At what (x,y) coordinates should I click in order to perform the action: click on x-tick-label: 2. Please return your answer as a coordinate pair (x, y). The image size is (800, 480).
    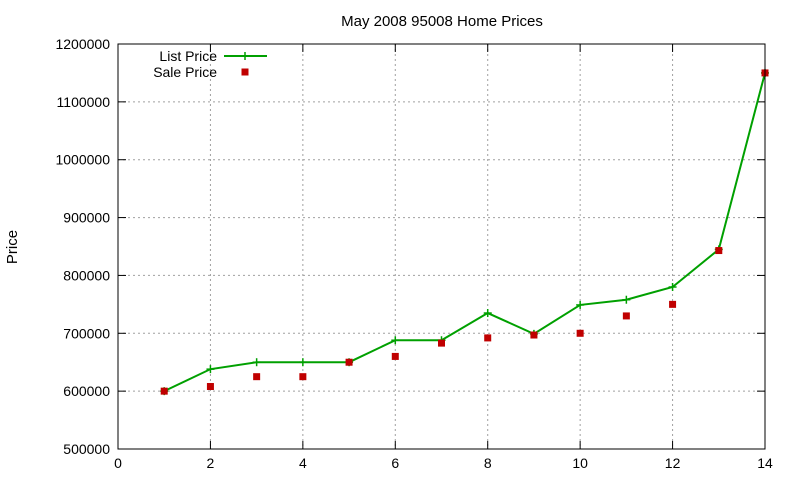
    Looking at the image, I should click on (211, 463).